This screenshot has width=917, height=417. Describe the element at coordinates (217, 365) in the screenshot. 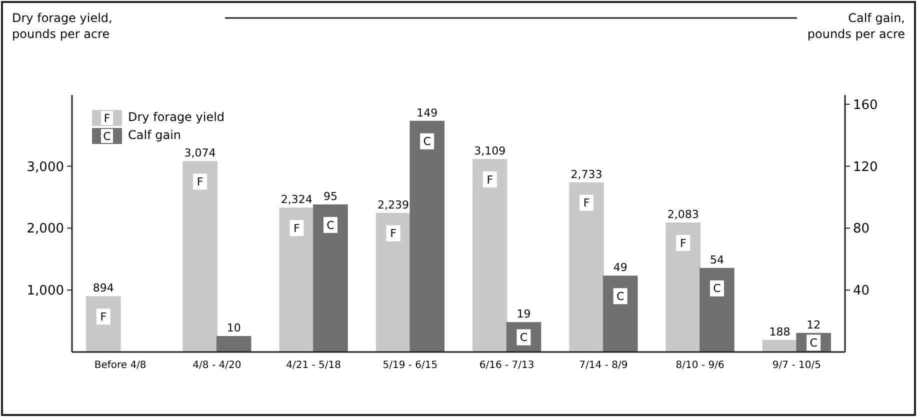

I see `x-tick-label: 4/8 - 4/20` at that location.